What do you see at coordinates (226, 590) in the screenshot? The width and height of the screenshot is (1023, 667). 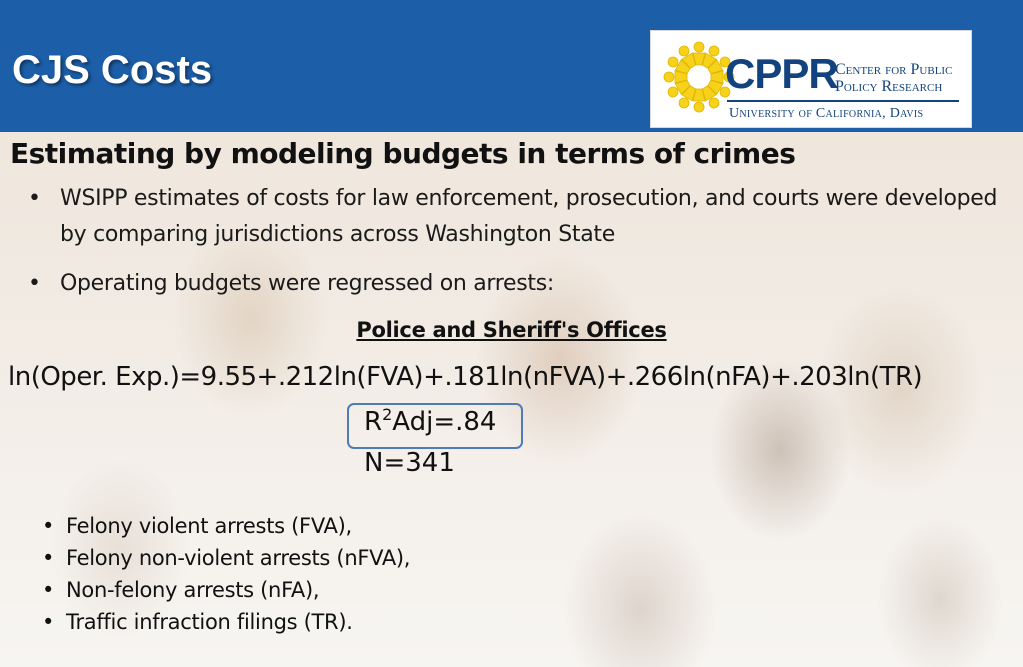 I see `definition-item: Non-felony arrests (nFA),` at bounding box center [226, 590].